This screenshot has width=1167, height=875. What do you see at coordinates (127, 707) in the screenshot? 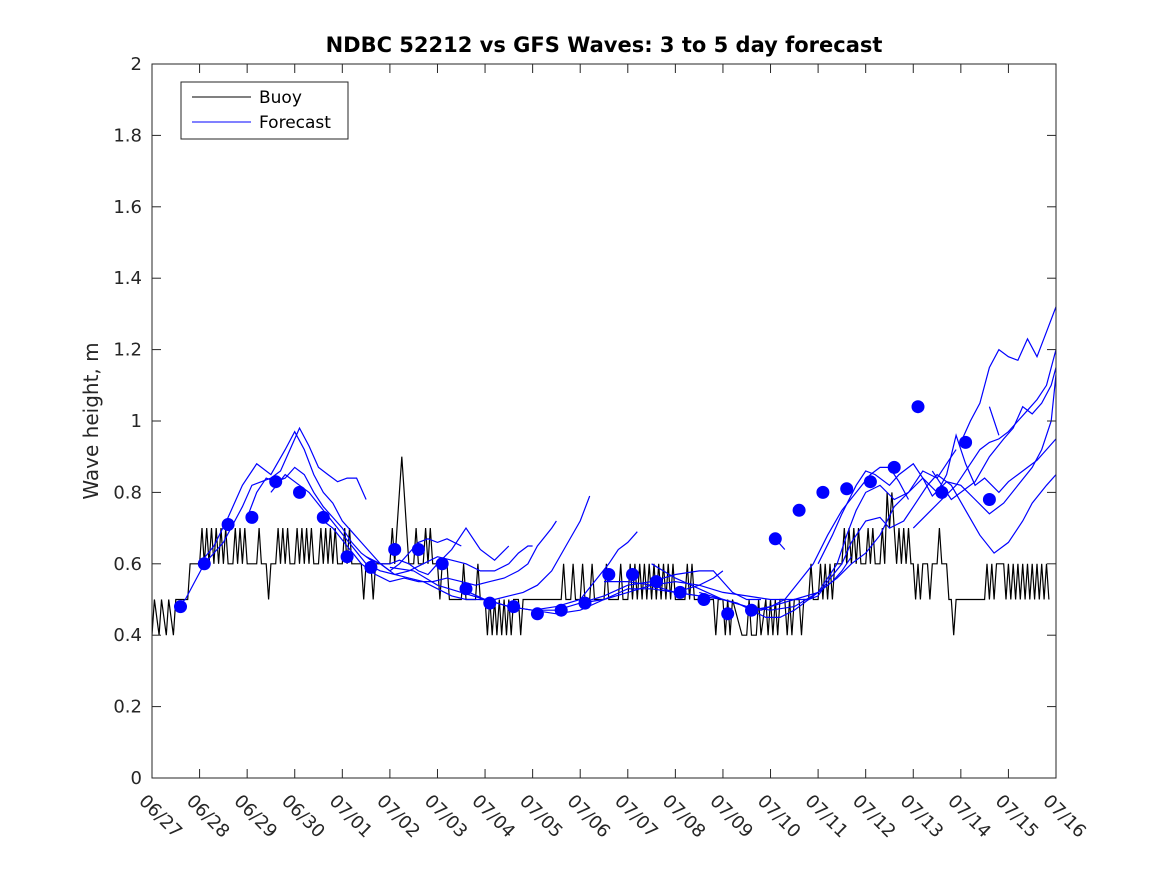
I see `y-tick-label: 0.2` at bounding box center [127, 707].